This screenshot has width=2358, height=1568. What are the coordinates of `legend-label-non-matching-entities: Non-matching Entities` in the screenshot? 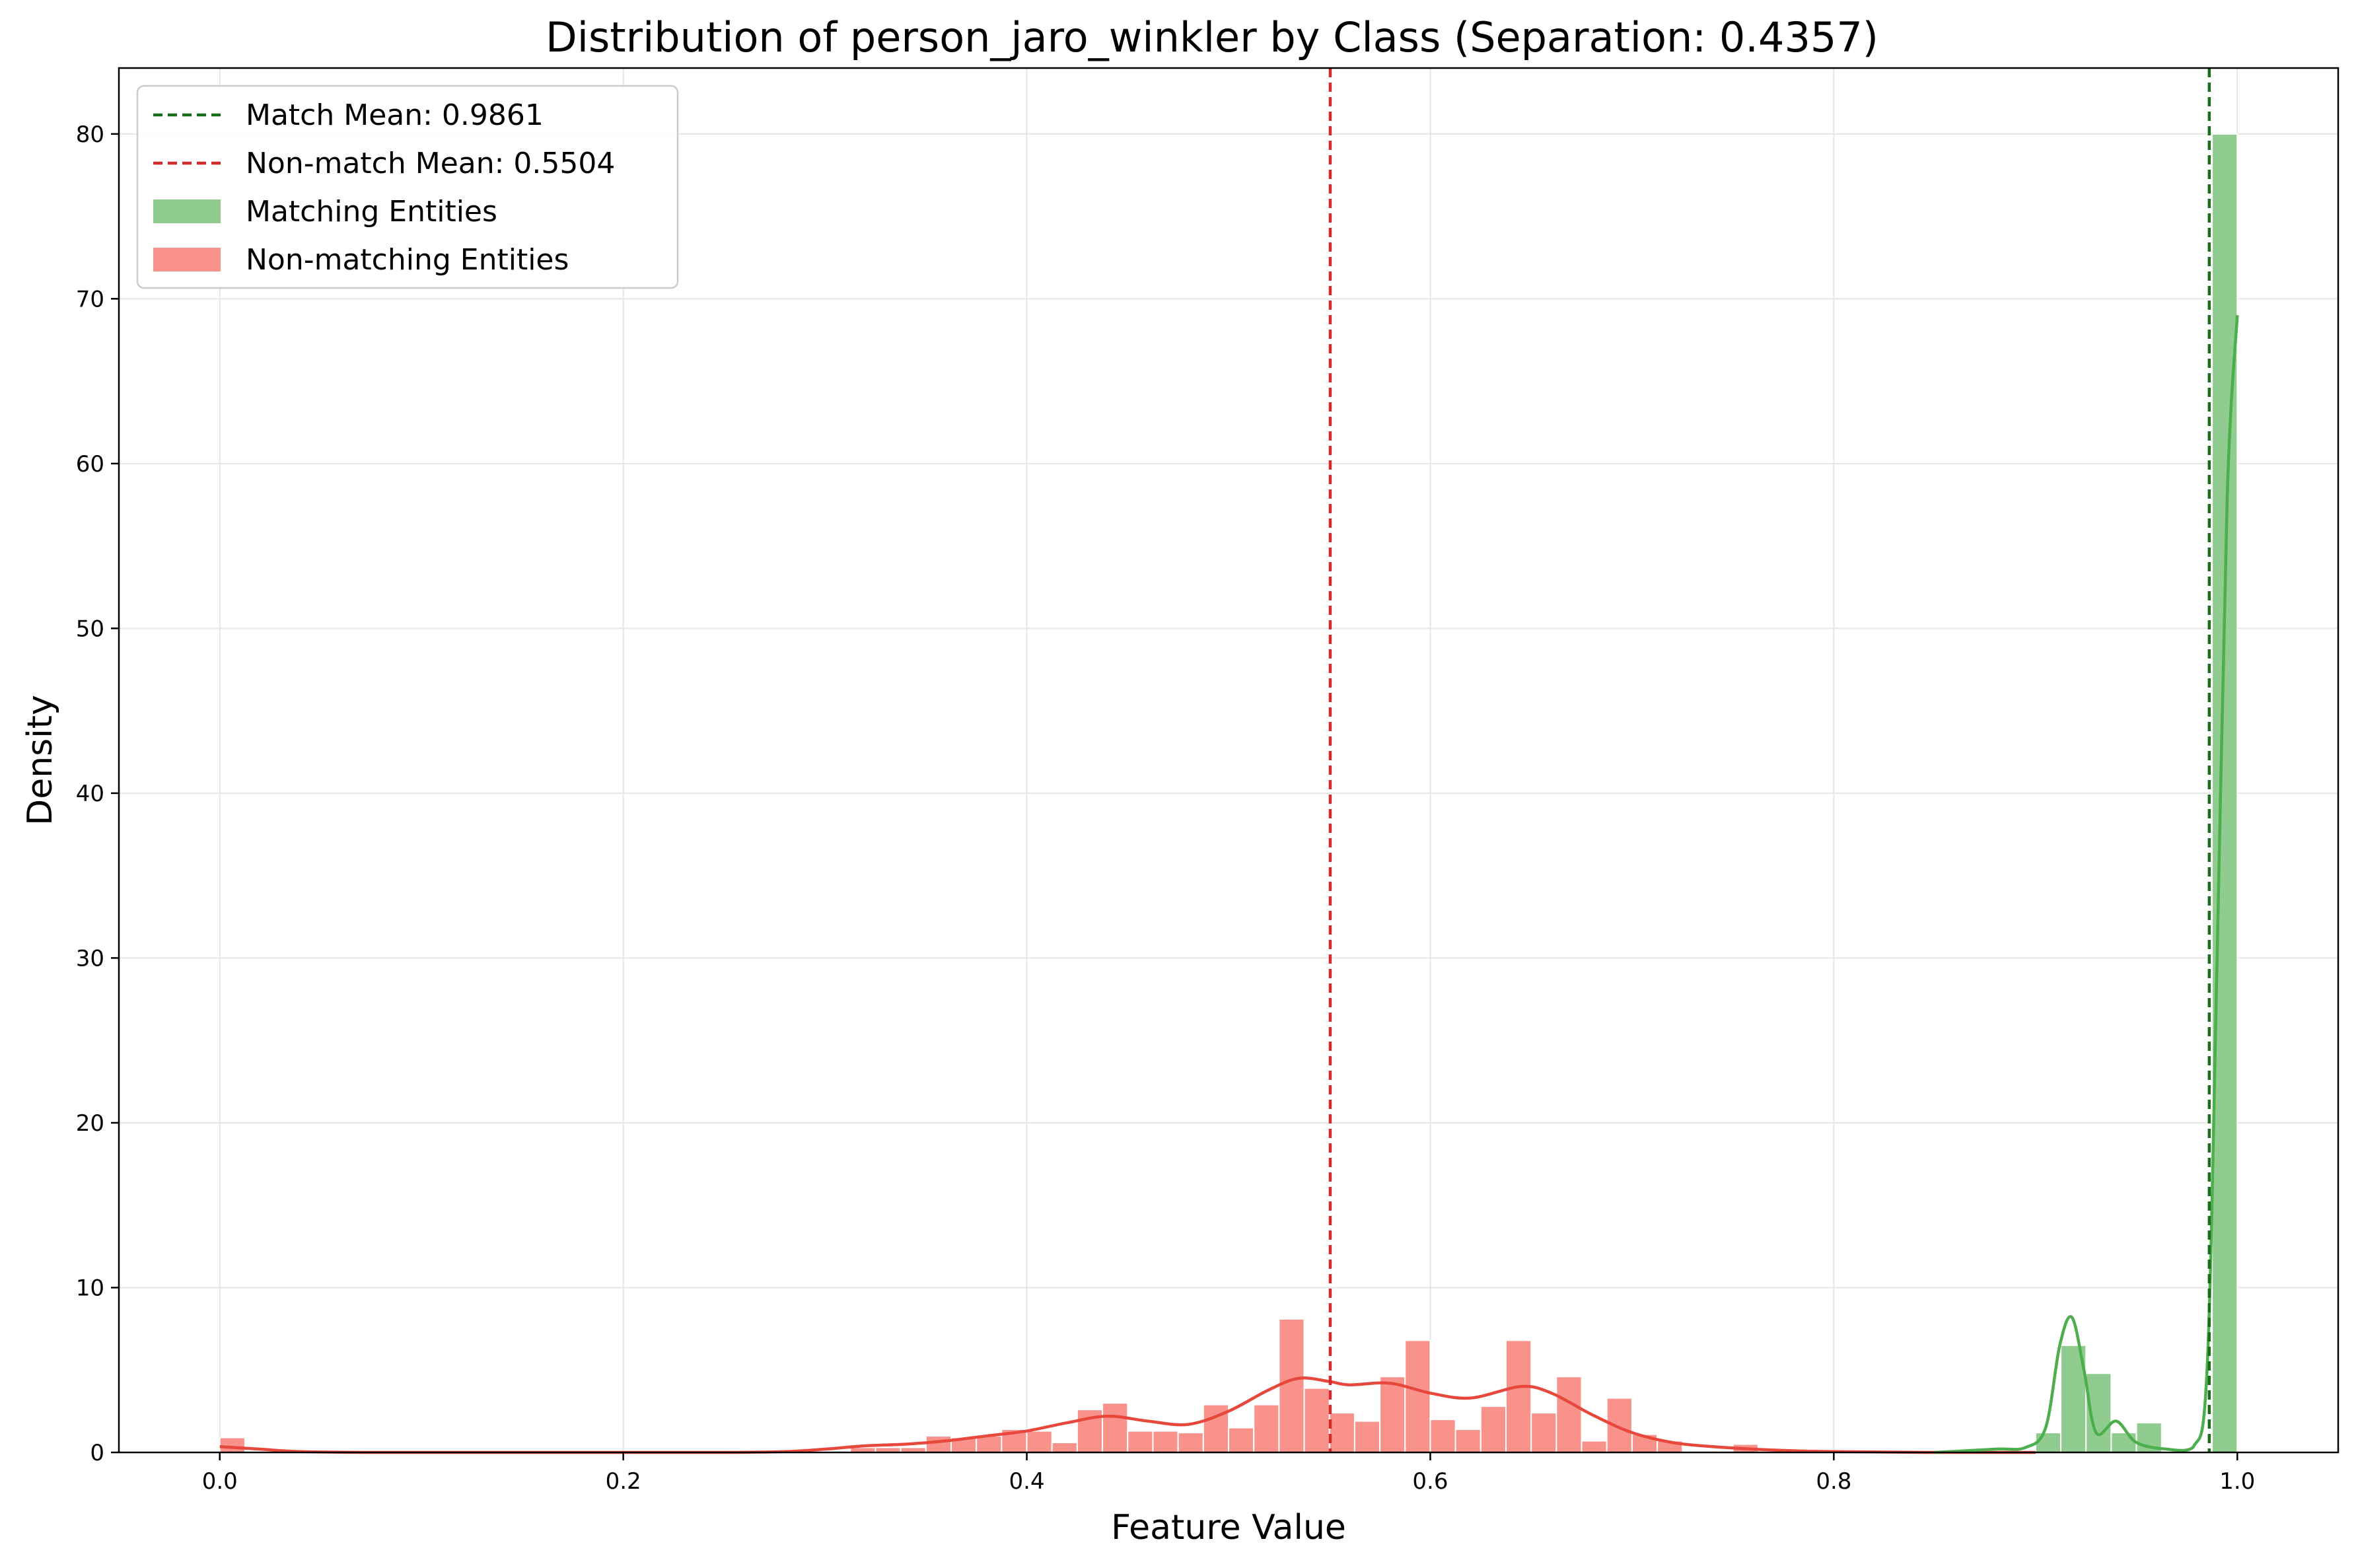 It's located at (407, 260).